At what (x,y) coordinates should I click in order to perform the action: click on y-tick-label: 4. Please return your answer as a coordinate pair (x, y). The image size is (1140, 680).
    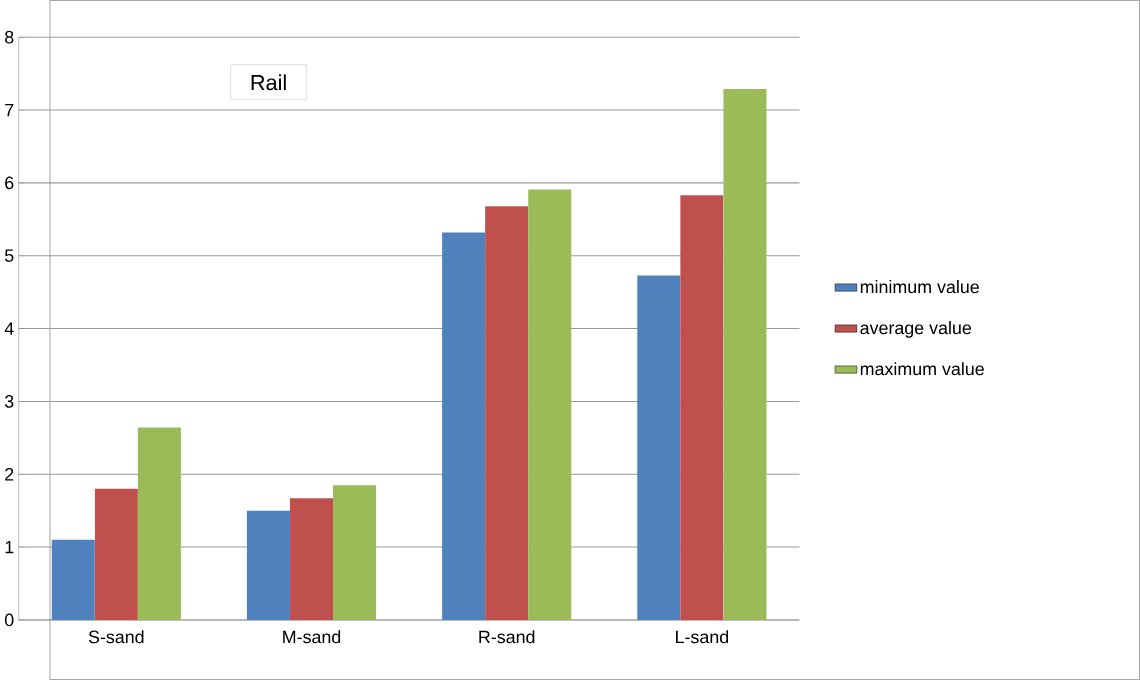
    Looking at the image, I should click on (9, 328).